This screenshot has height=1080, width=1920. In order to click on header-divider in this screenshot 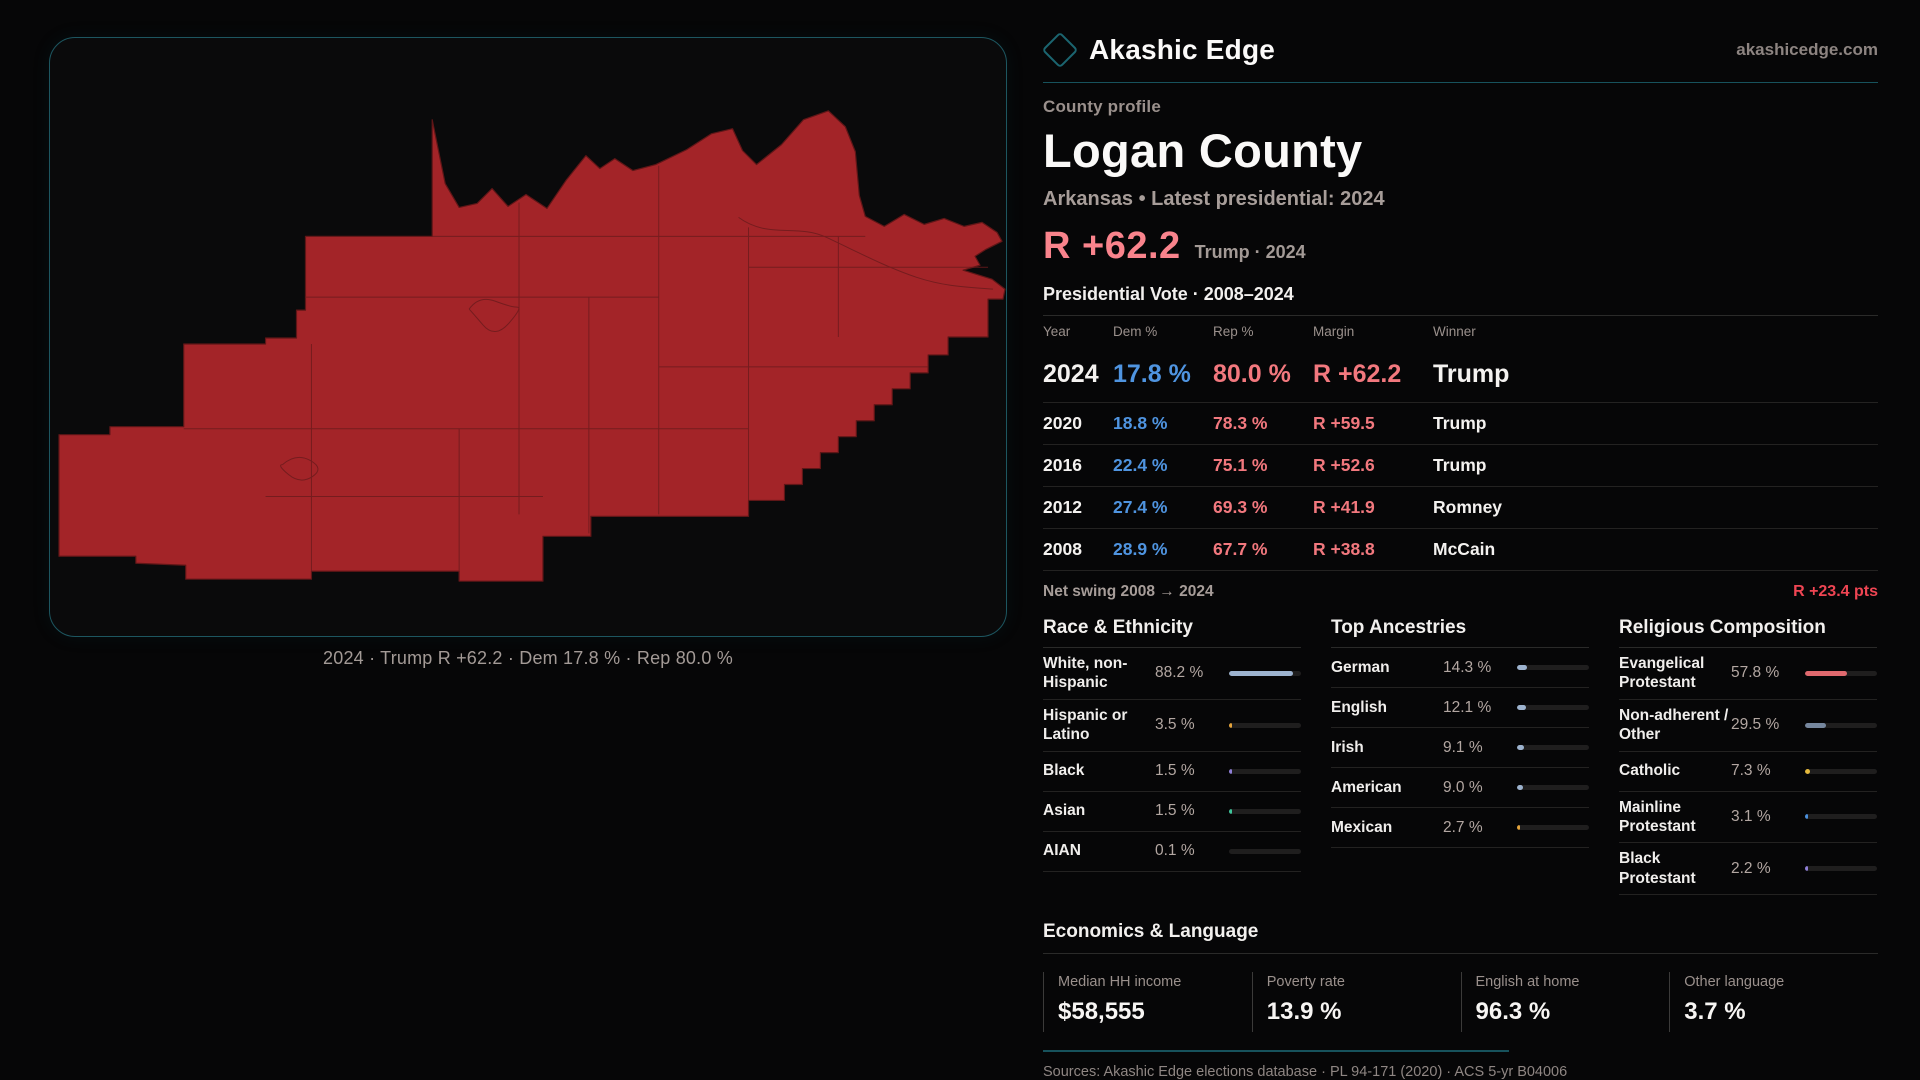, I will do `click(1460, 82)`.